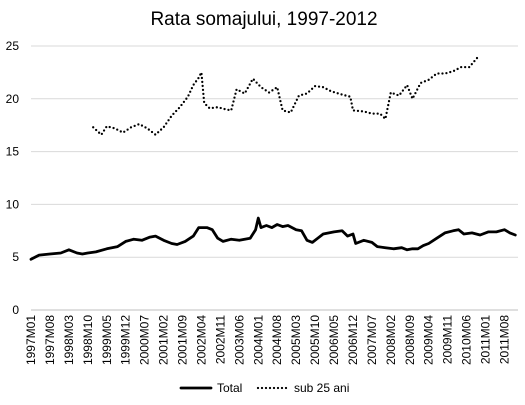  What do you see at coordinates (164, 340) in the screenshot?
I see `x-tick-label: 2001M02` at bounding box center [164, 340].